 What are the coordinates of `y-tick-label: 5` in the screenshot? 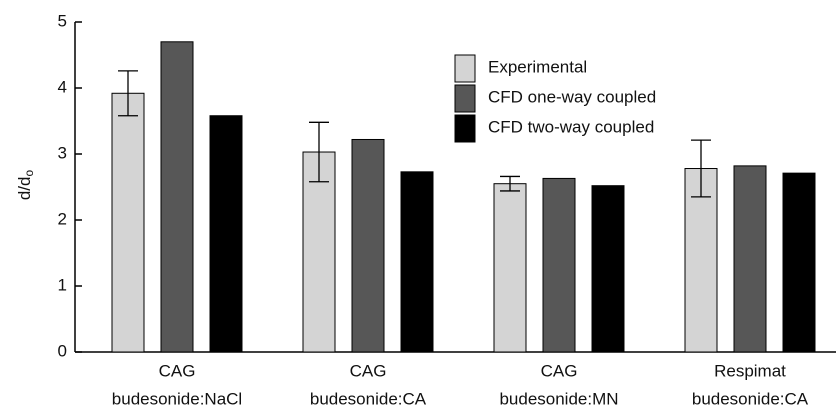 It's located at (62, 20).